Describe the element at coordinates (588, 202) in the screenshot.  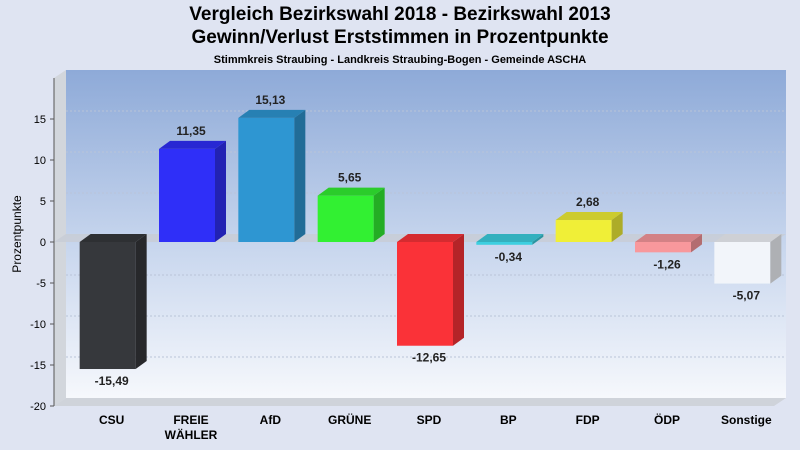
I see `data-label: 2,68` at that location.